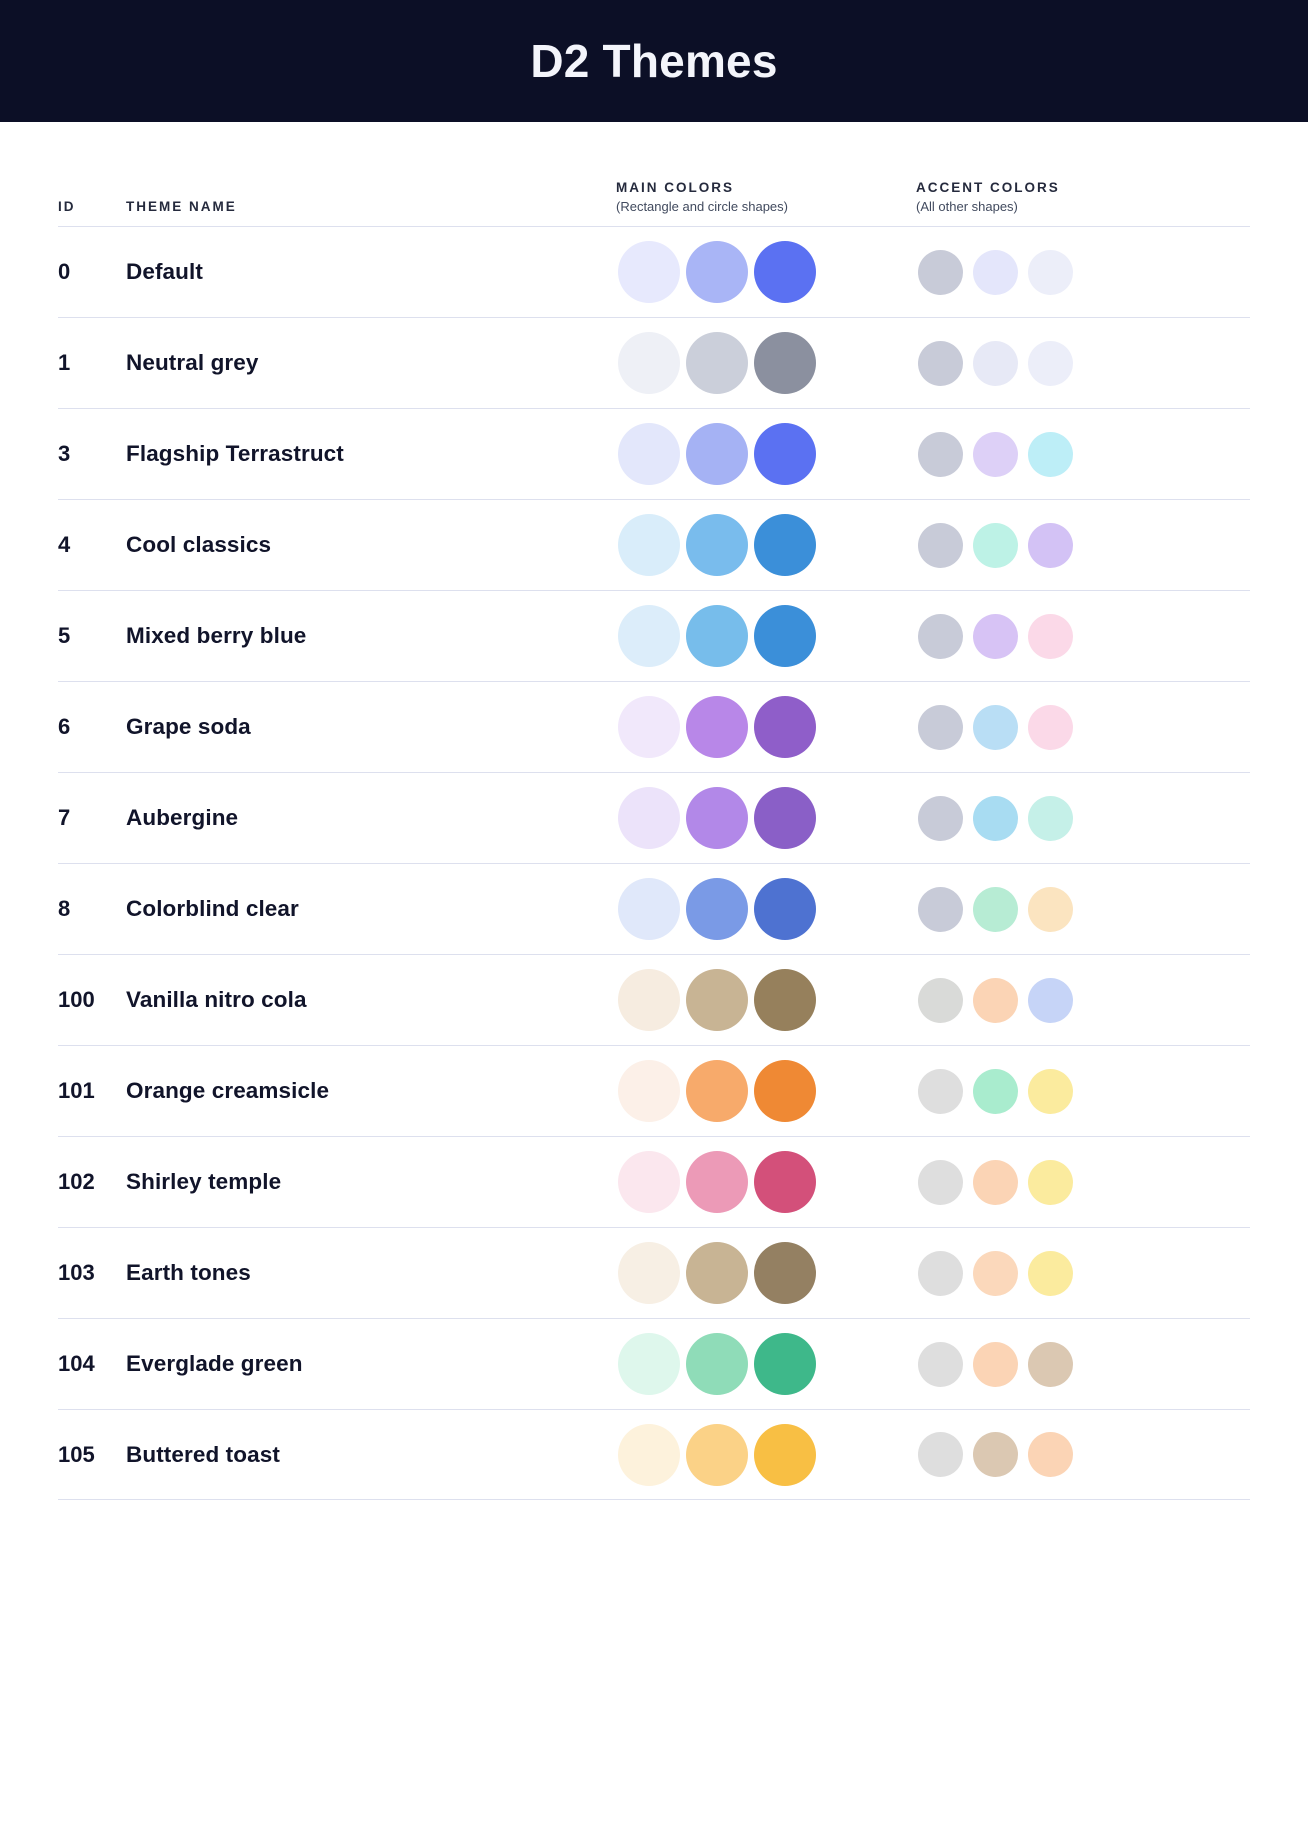 This screenshot has height=1826, width=1308. I want to click on table-row: 3 Flagship Terrastruct, so click(654, 453).